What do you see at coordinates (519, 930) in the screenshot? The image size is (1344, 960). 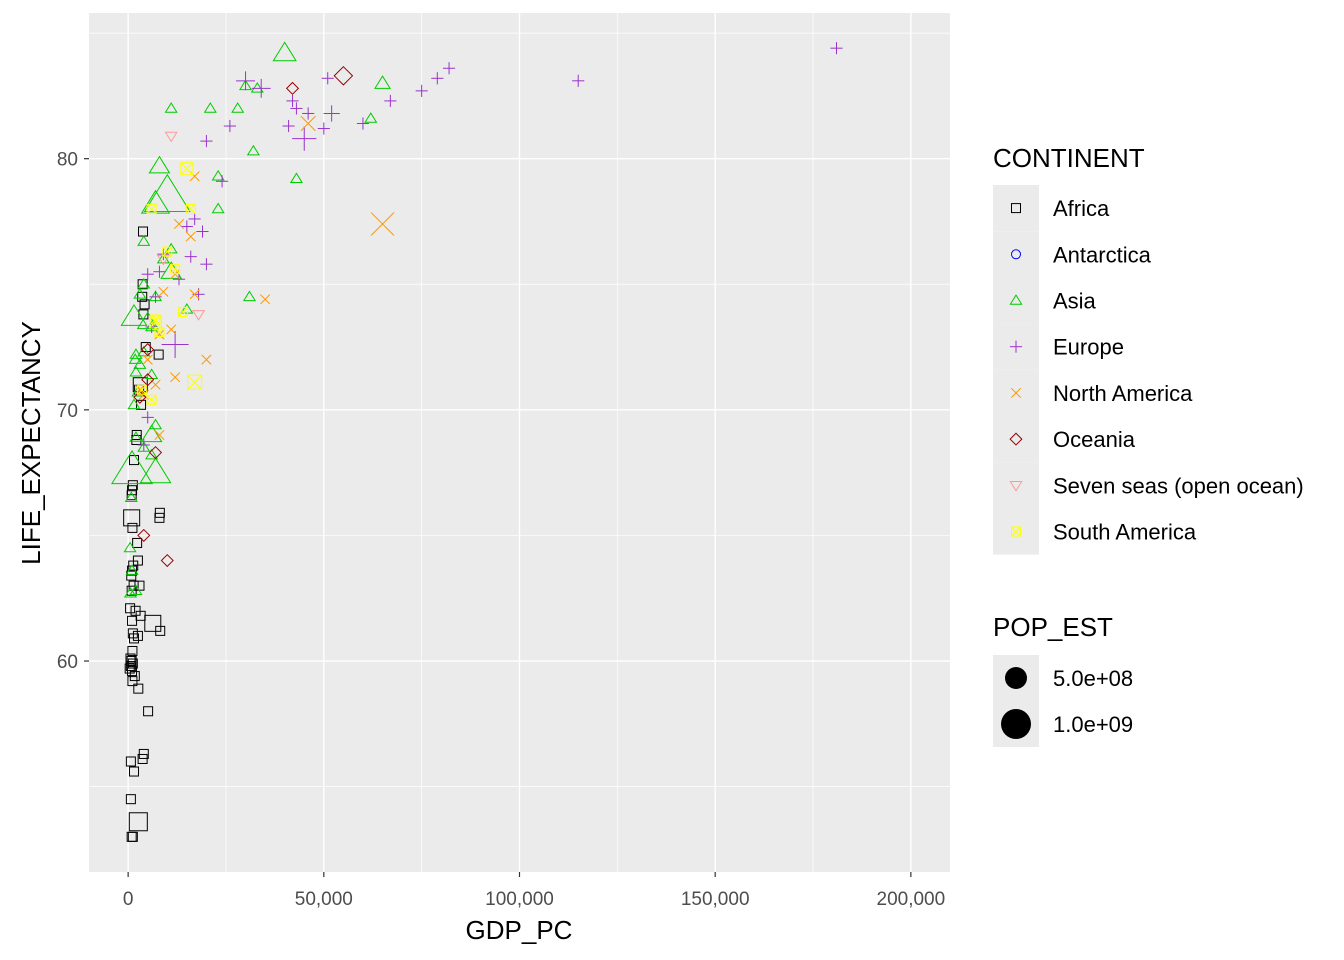 I see `x-axis-title: GDP_PC` at bounding box center [519, 930].